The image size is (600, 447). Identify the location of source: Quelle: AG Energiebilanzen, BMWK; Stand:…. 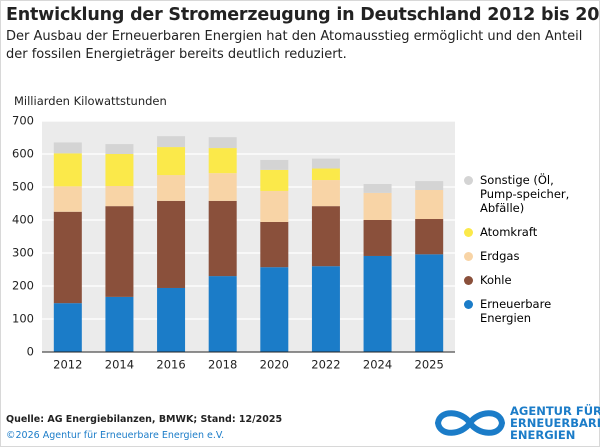
(144, 419).